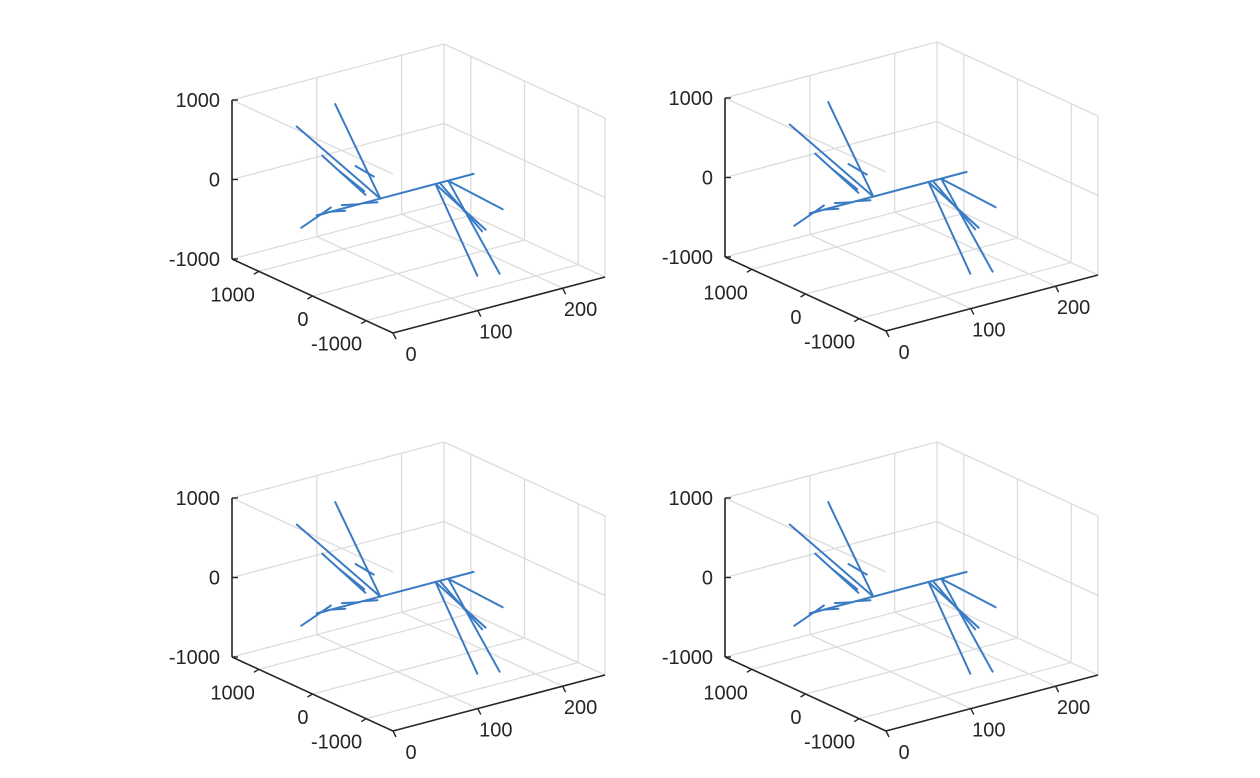 This screenshot has width=1260, height=778. Describe the element at coordinates (903, 753) in the screenshot. I see `x-tick-label: 0` at that location.